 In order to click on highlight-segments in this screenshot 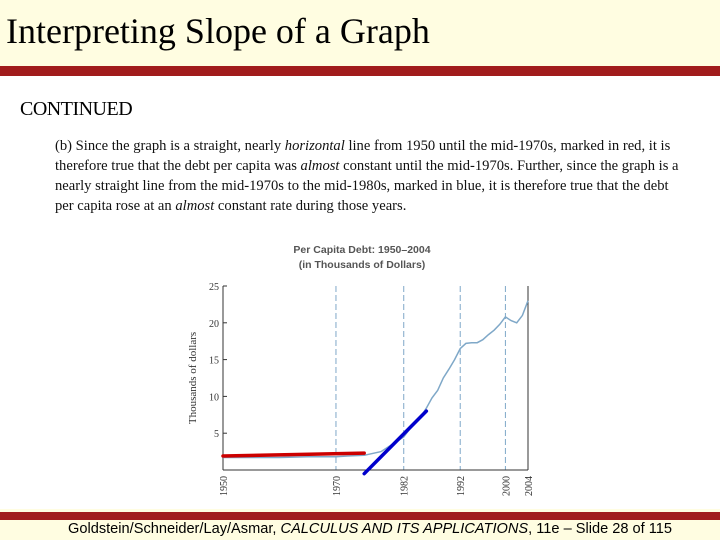, I will do `click(325, 442)`.